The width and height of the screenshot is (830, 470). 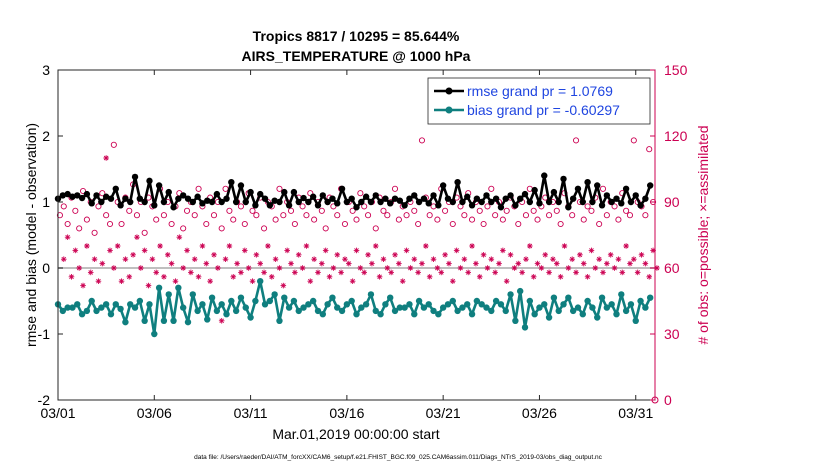 I want to click on y-axis-left-label: rmse and bias (model - observation), so click(x=31, y=235).